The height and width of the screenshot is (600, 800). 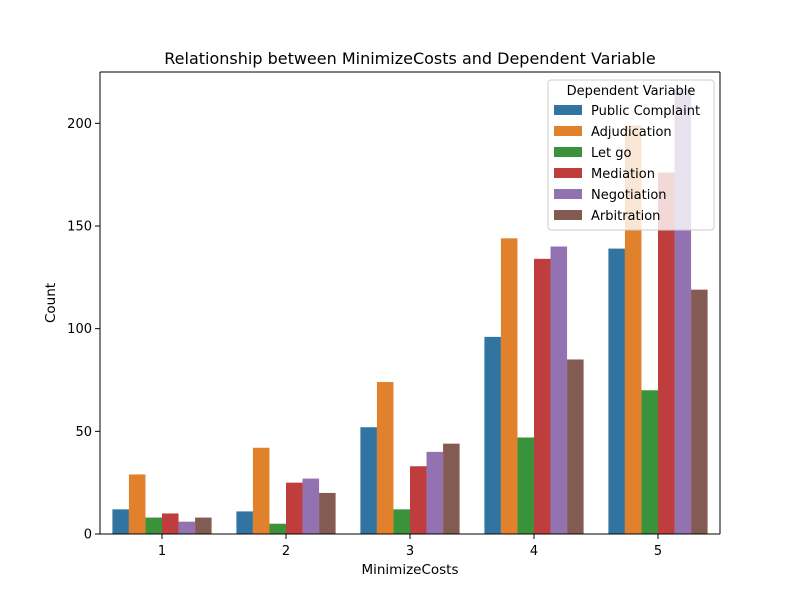 I want to click on legend-label: Arbitration, so click(x=625, y=216).